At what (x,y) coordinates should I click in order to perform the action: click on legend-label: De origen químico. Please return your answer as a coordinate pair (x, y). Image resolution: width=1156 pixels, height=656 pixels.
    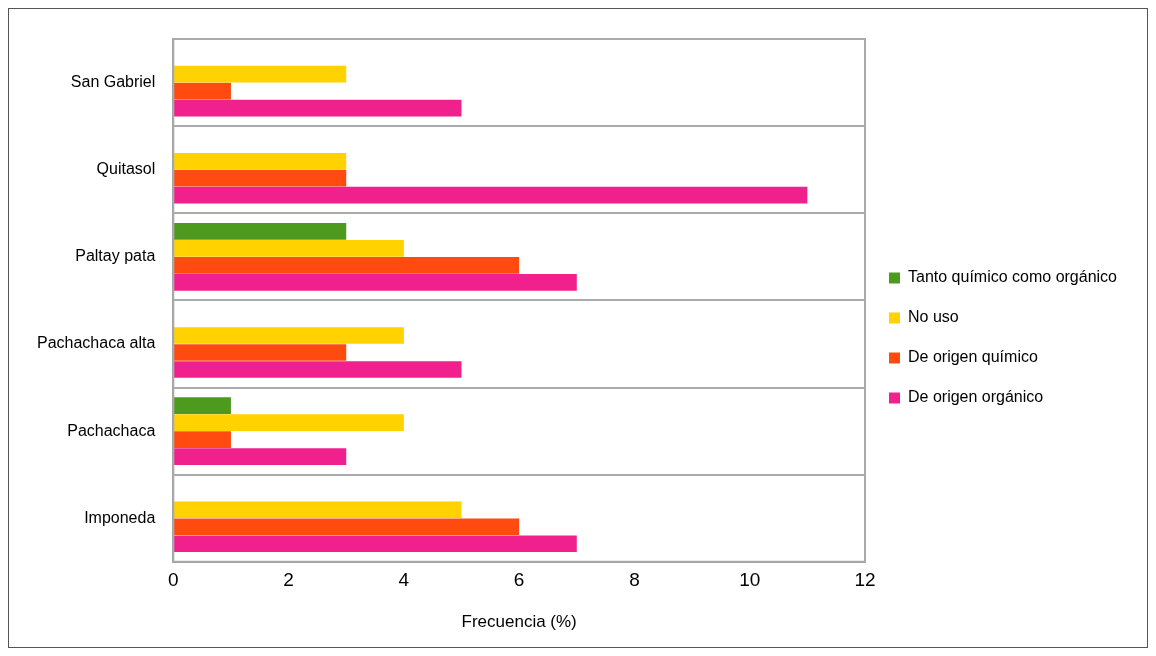
    Looking at the image, I should click on (973, 357).